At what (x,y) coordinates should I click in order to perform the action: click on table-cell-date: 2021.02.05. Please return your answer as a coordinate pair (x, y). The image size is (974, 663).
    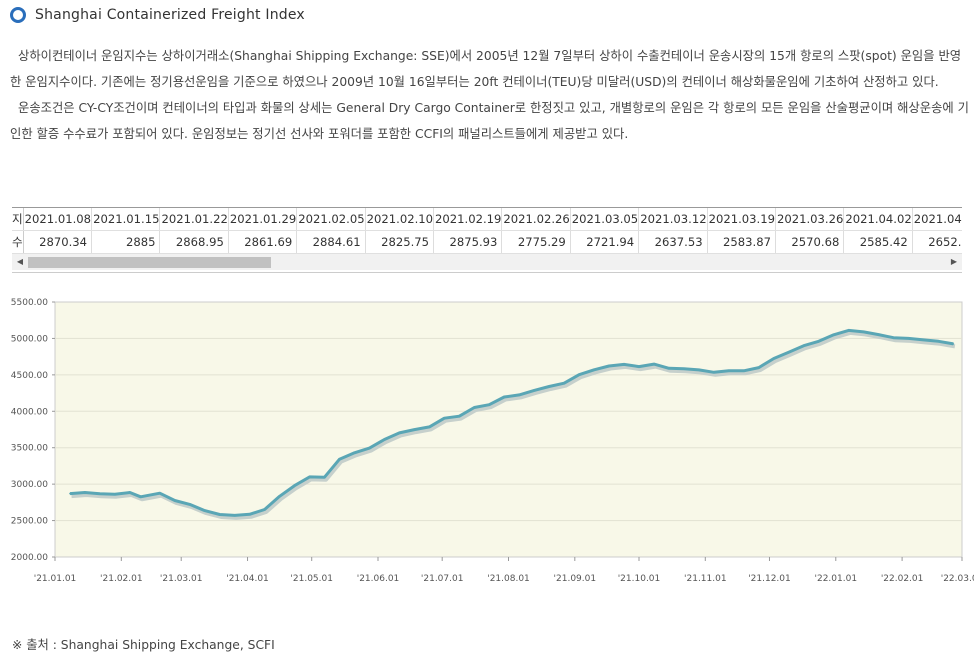
    Looking at the image, I should click on (331, 219).